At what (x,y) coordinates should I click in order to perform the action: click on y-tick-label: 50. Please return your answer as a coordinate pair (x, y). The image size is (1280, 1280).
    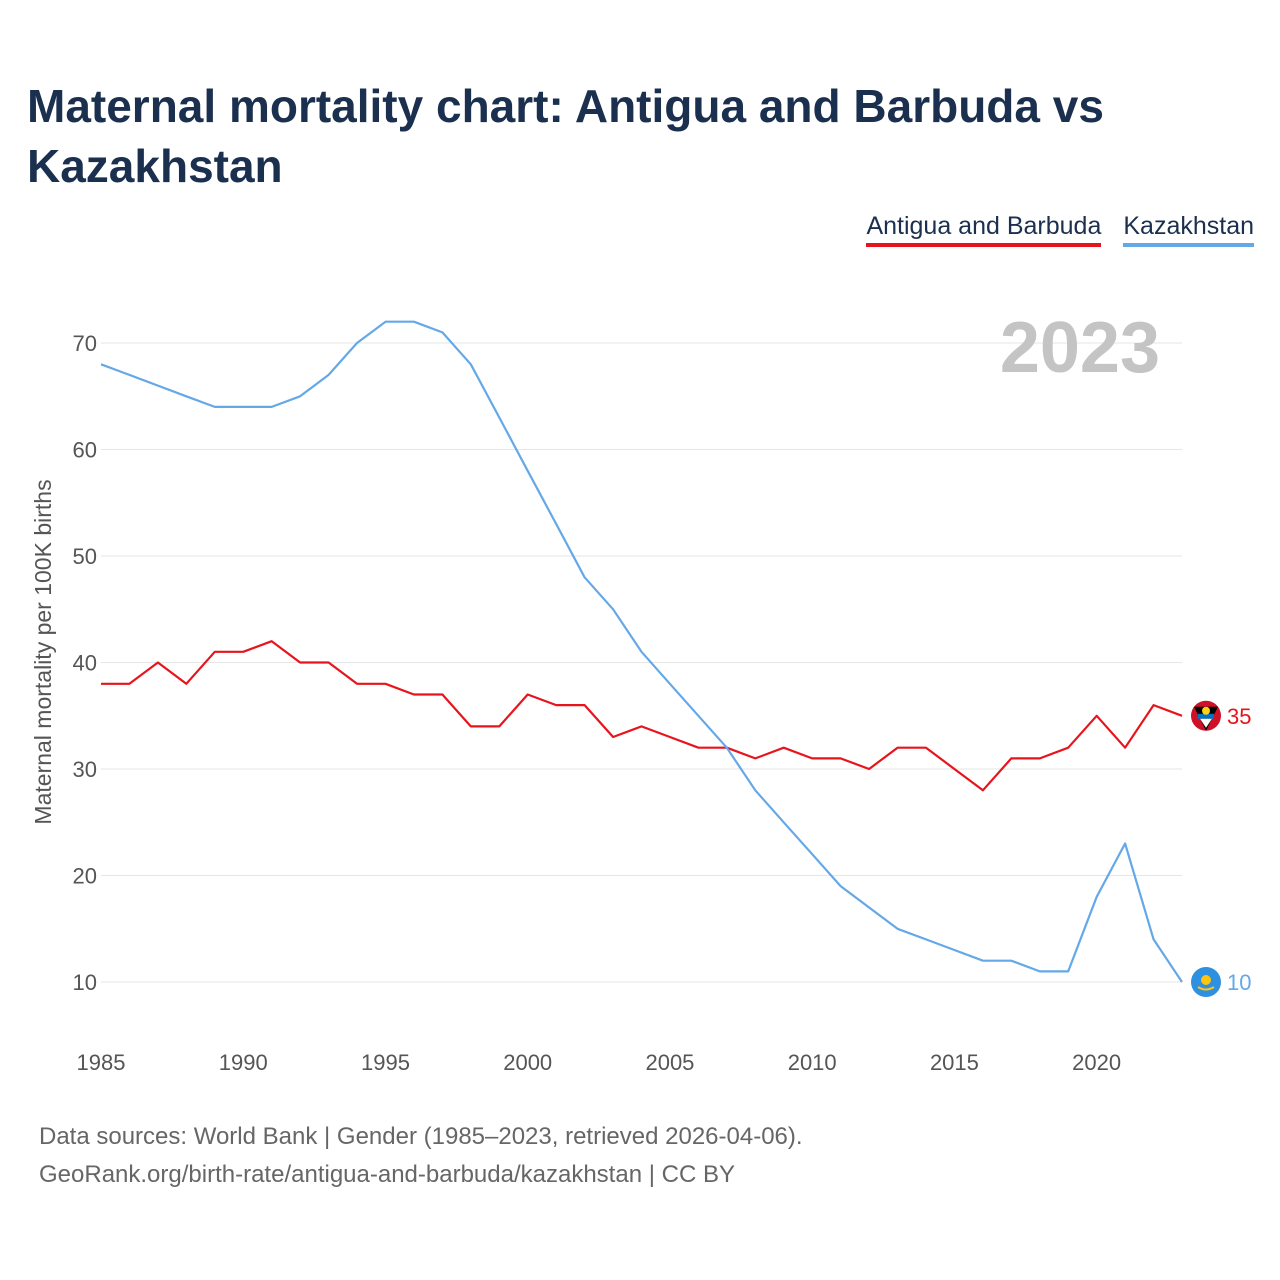
    Looking at the image, I should click on (85, 556).